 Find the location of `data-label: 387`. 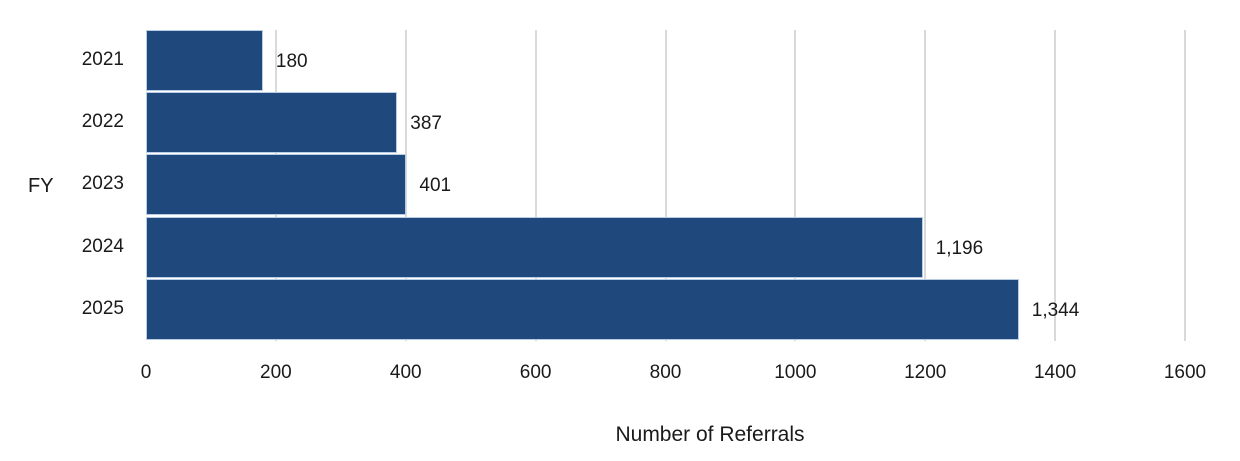

data-label: 387 is located at coordinates (426, 124).